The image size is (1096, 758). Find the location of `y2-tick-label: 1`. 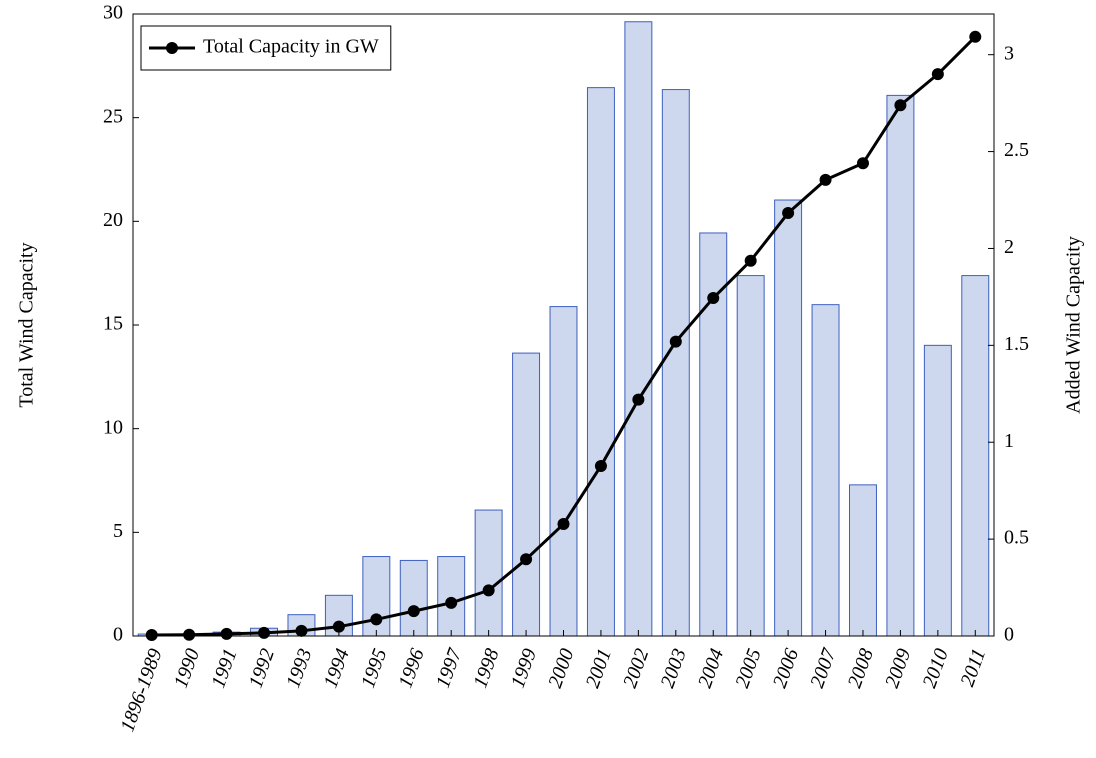

y2-tick-label: 1 is located at coordinates (1009, 441).